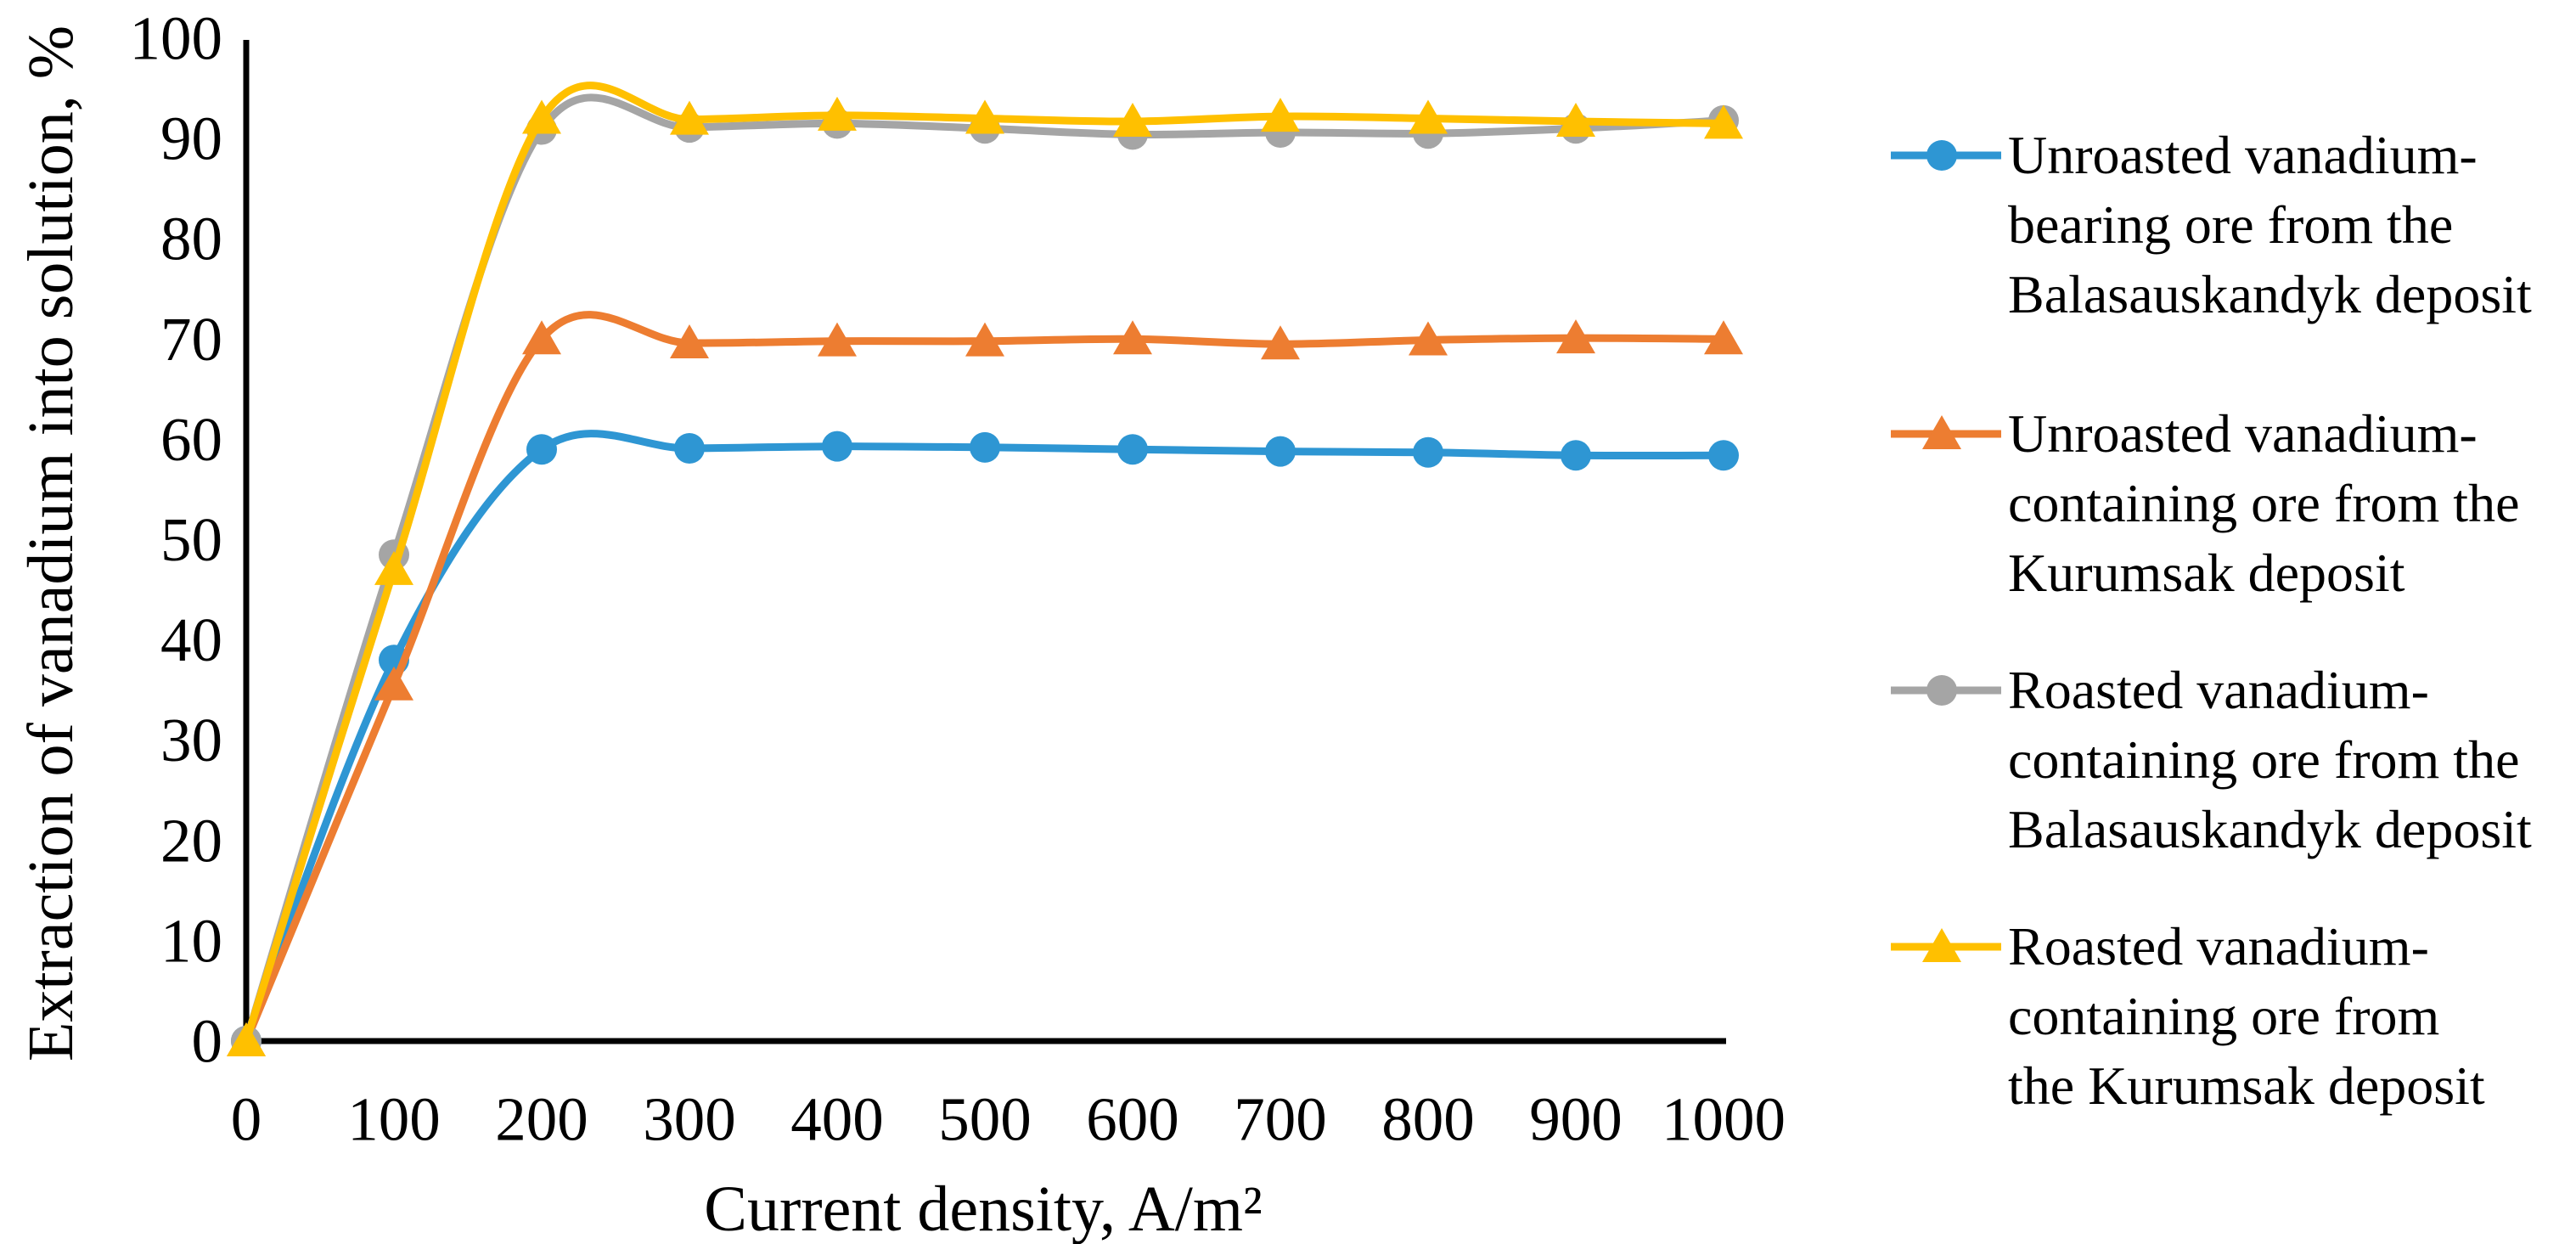 This screenshot has height=1244, width=2576. I want to click on x-tick-label: 800, so click(1428, 1119).